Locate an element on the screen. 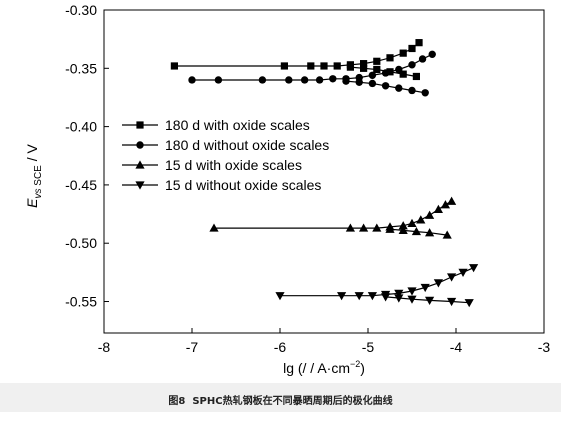 This screenshot has width=561, height=421. legend-item: 15 d with oxide scales is located at coordinates (212, 165).